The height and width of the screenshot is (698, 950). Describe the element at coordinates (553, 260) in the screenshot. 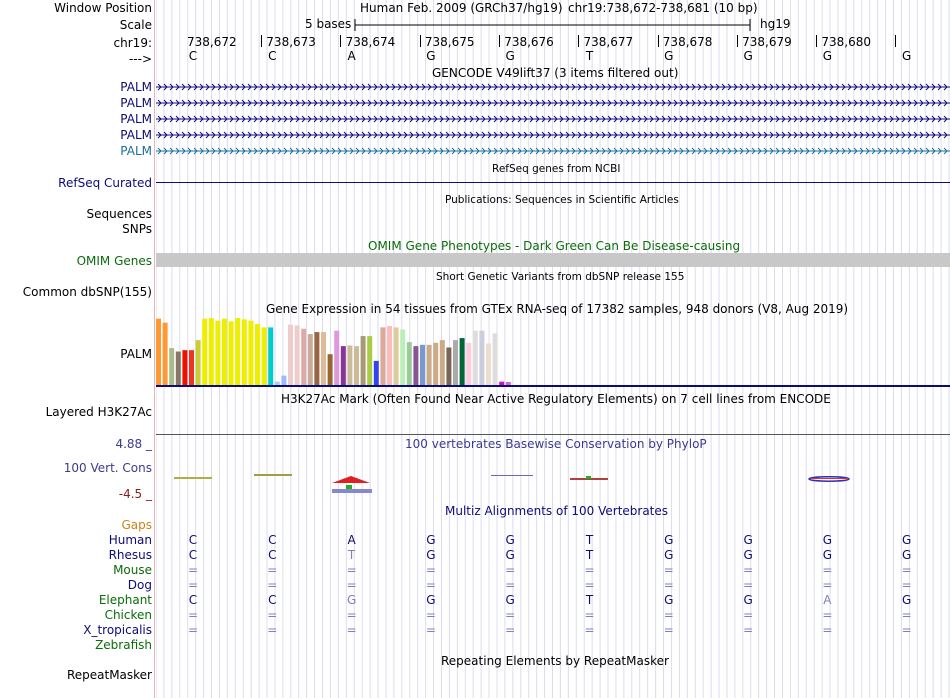

I see `omim-feature-bar` at that location.